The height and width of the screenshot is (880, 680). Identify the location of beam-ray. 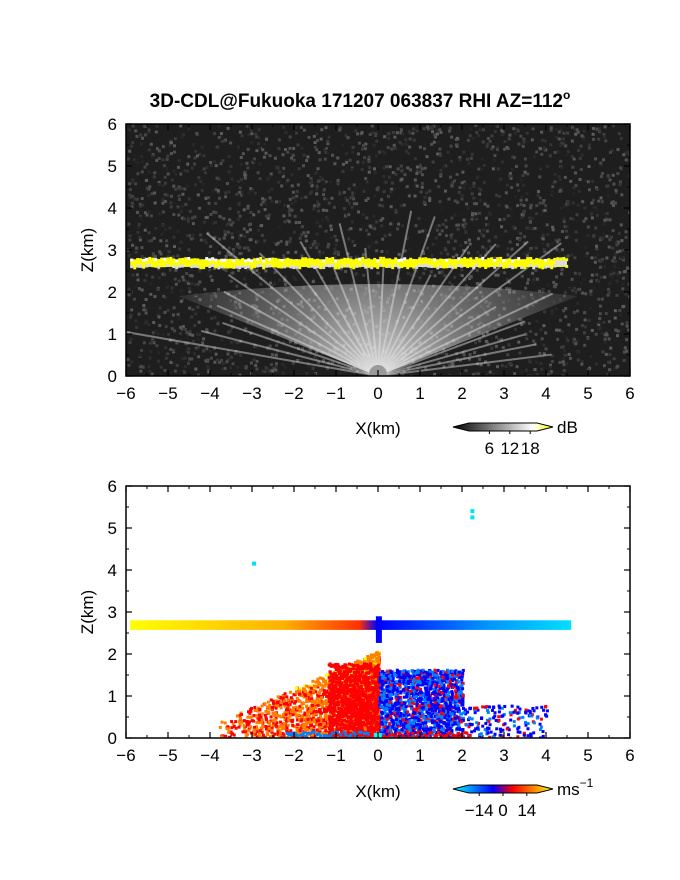
(406, 296).